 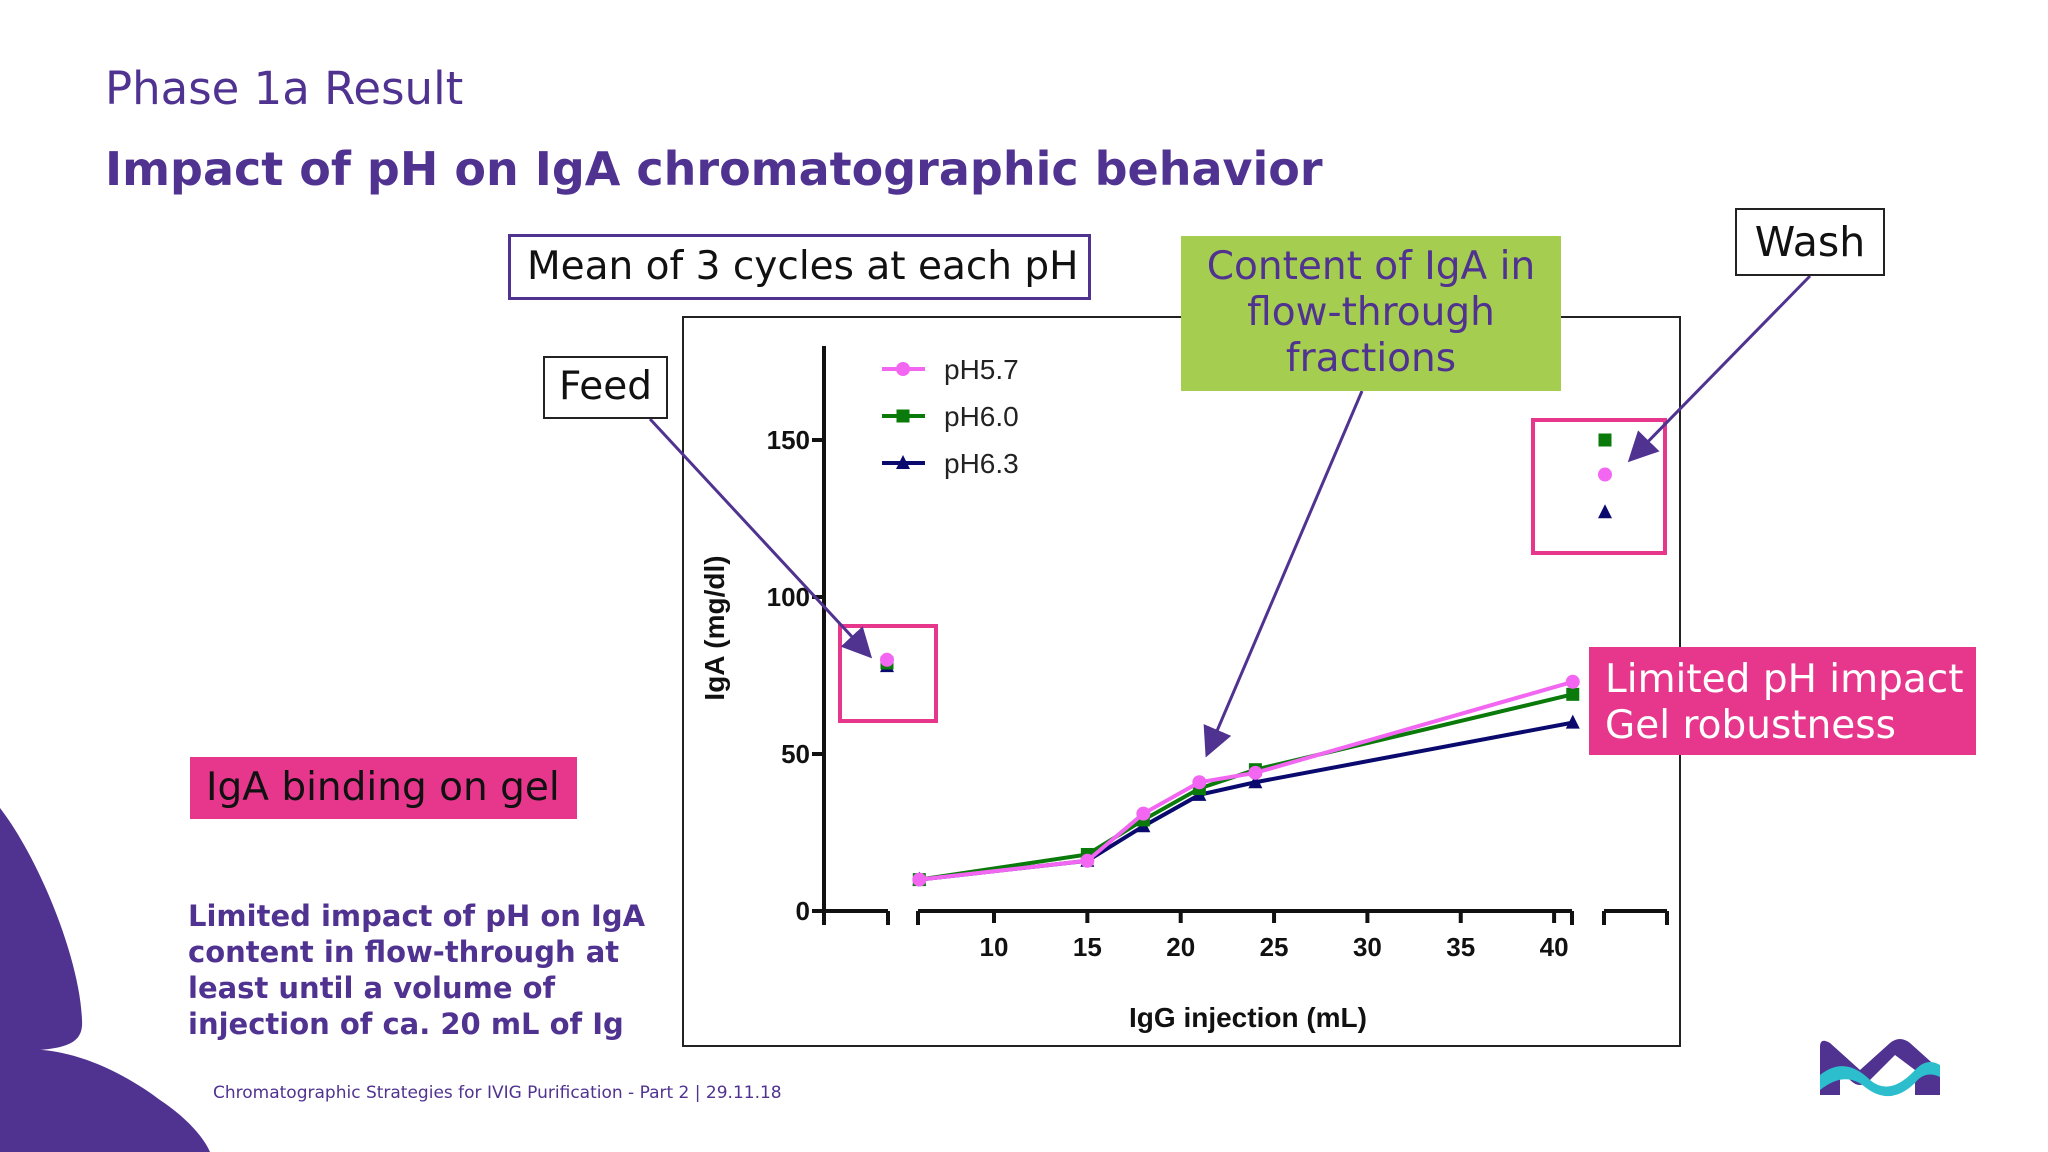 I want to click on limited-impact-line-2: Gel robustness, so click(x=1750, y=725).